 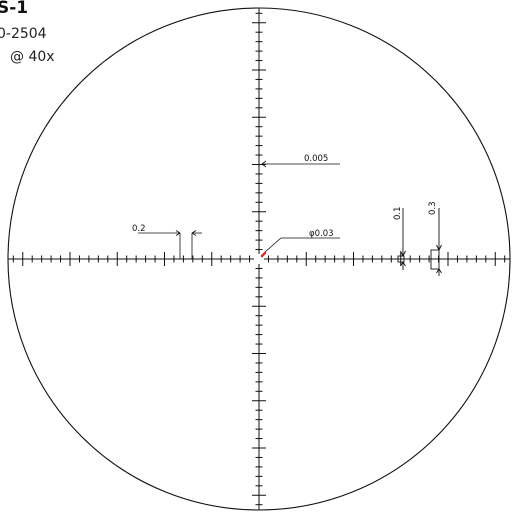 What do you see at coordinates (433, 208) in the screenshot?
I see `large-box-label: 0.3` at bounding box center [433, 208].